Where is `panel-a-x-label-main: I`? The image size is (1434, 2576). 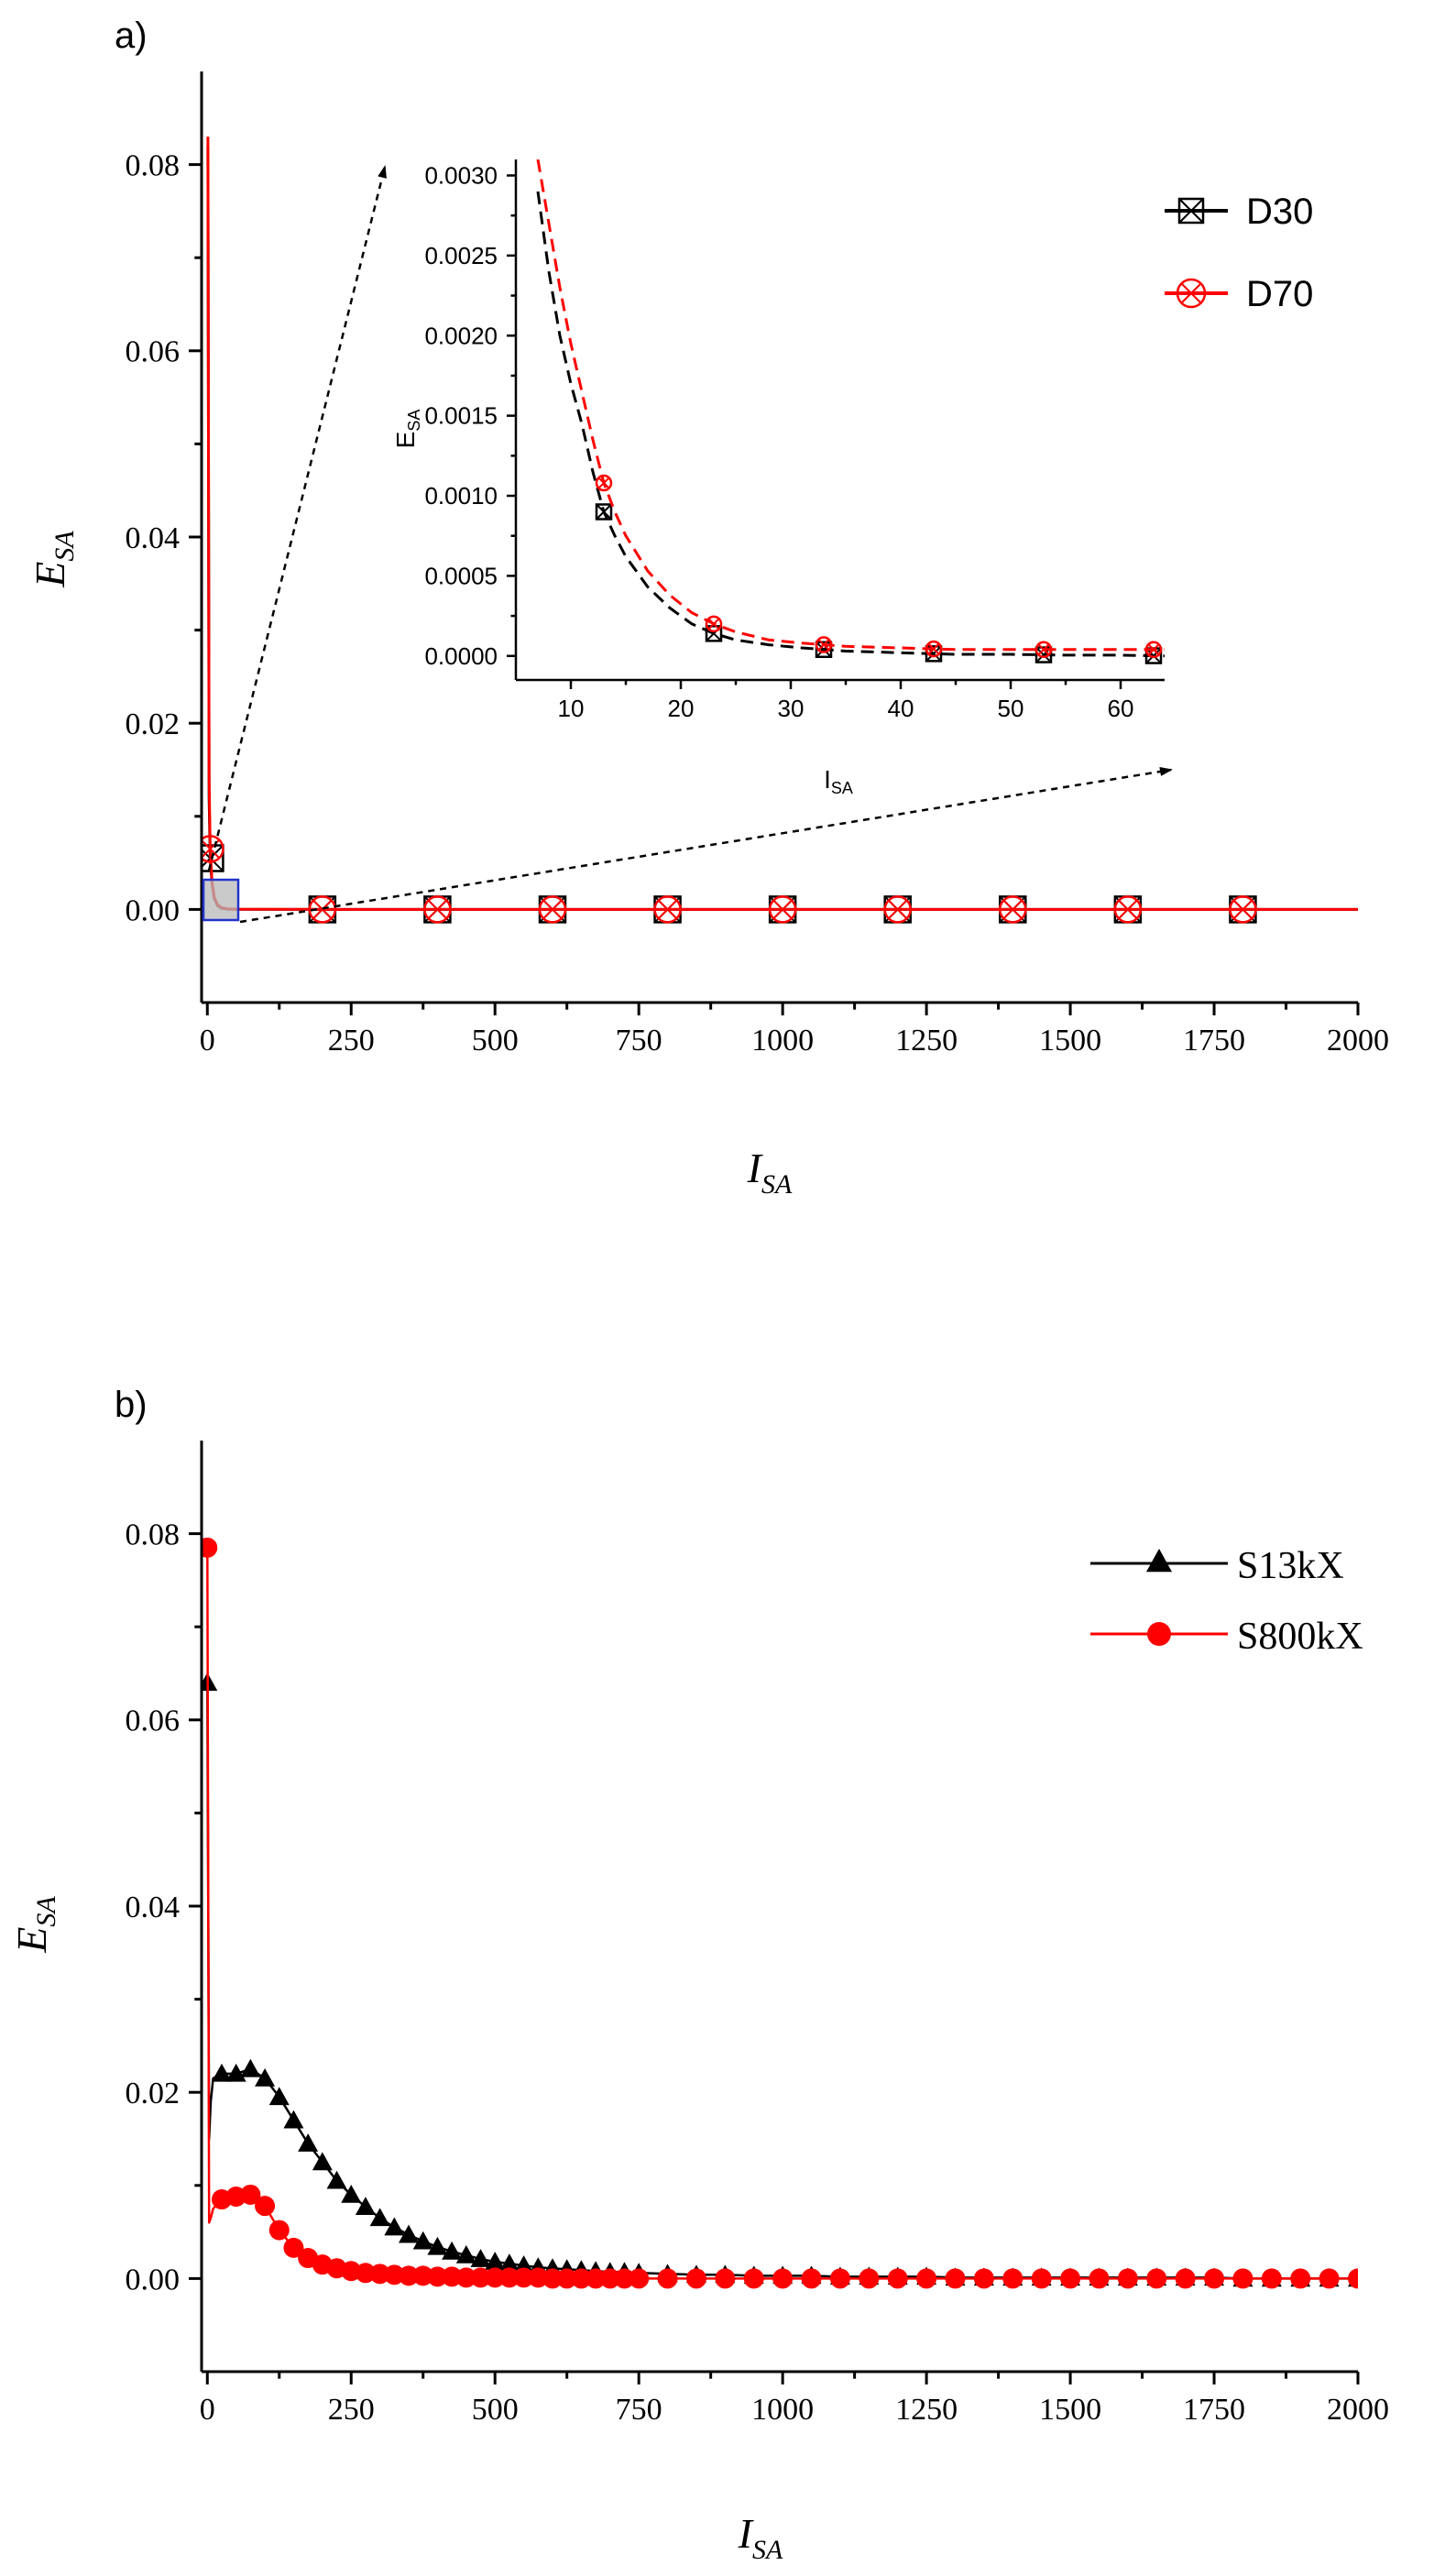
panel-a-x-label-main: I is located at coordinates (755, 1168).